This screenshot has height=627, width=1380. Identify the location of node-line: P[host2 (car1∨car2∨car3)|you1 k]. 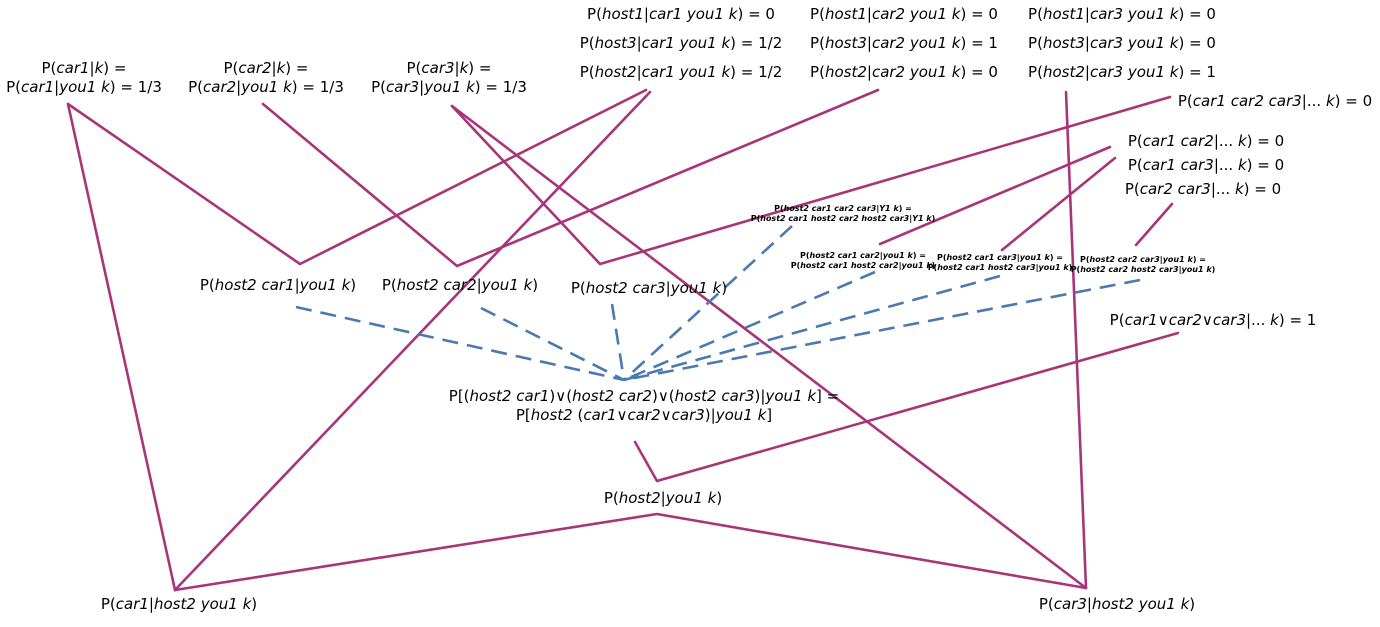
(644, 415).